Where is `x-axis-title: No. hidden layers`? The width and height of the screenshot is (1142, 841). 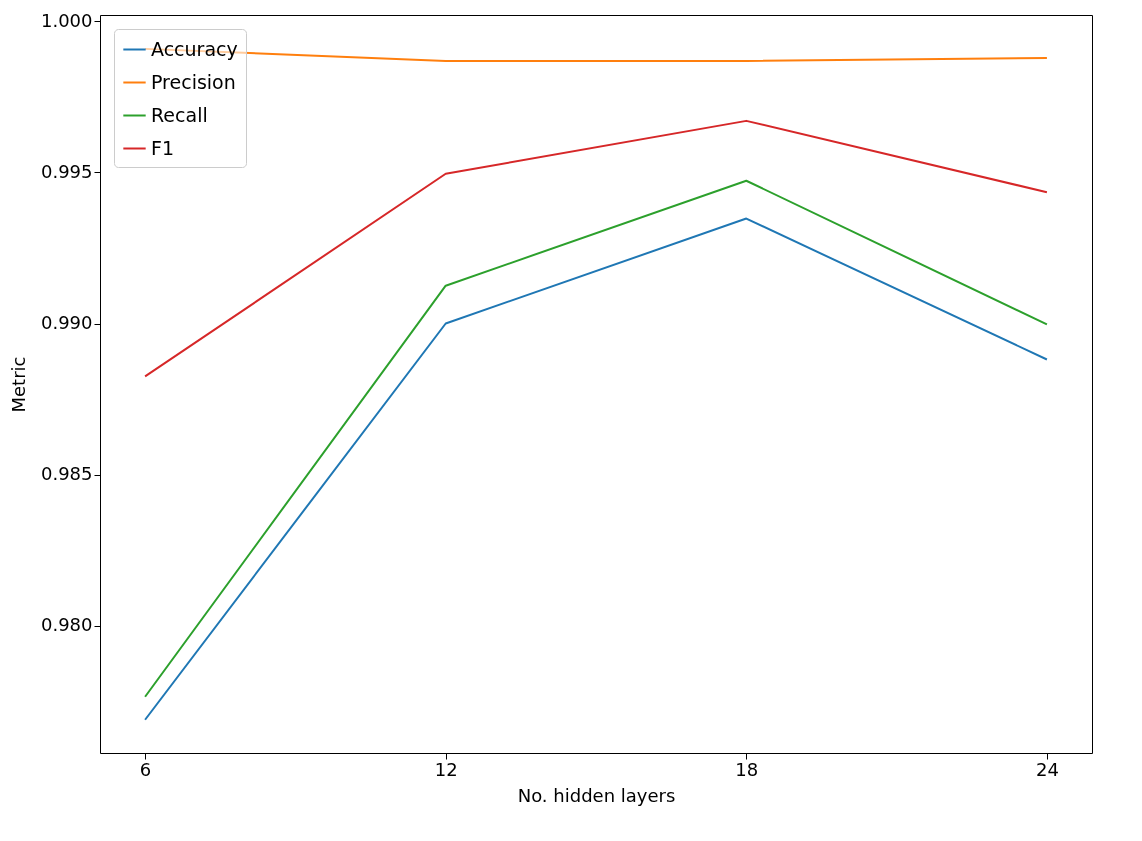
x-axis-title: No. hidden layers is located at coordinates (596, 795).